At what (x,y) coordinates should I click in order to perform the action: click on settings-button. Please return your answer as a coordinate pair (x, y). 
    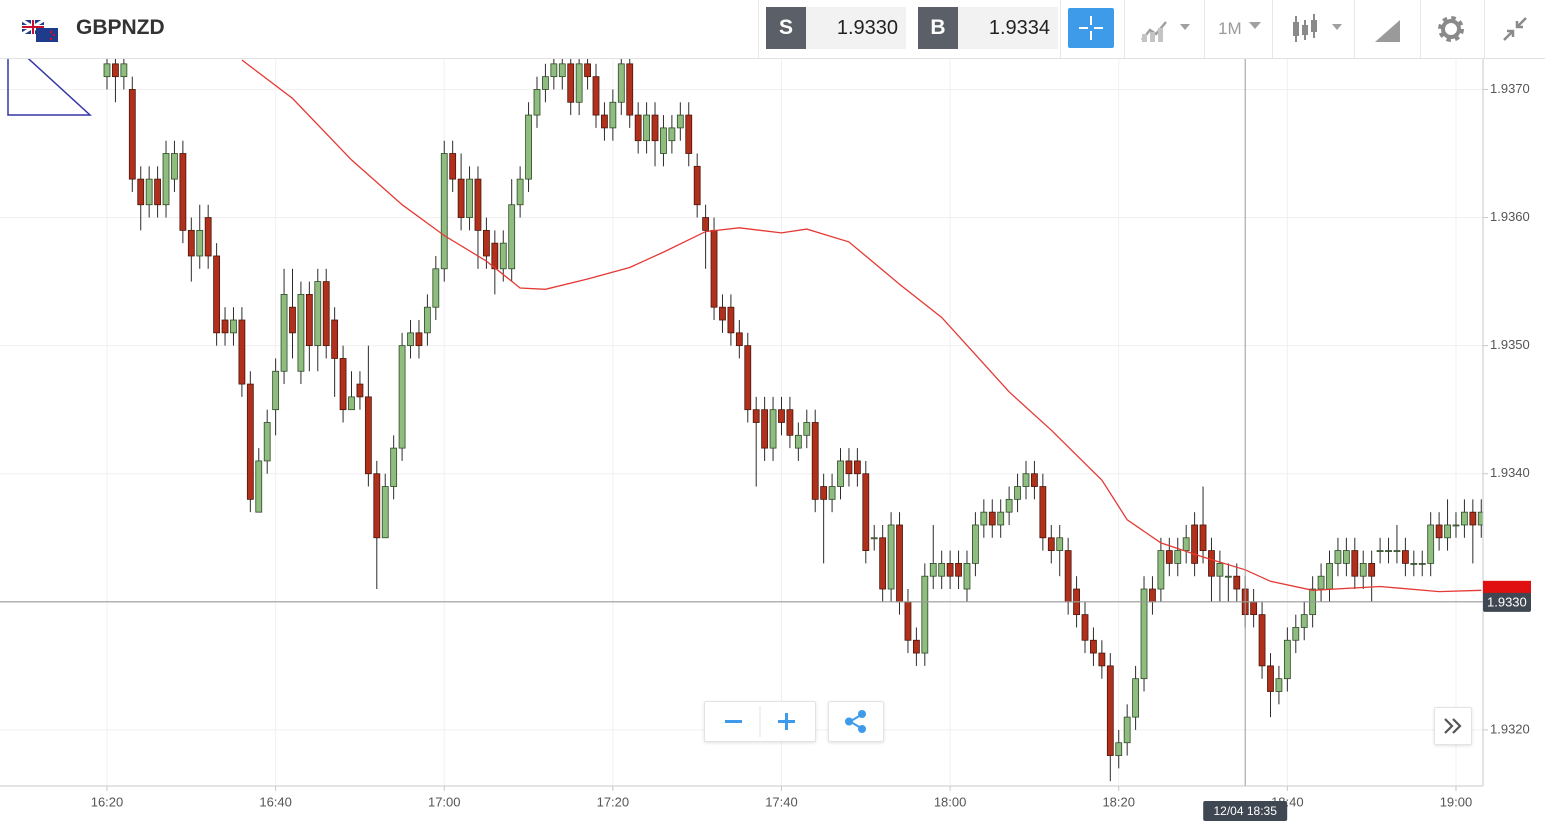
    Looking at the image, I should click on (1451, 29).